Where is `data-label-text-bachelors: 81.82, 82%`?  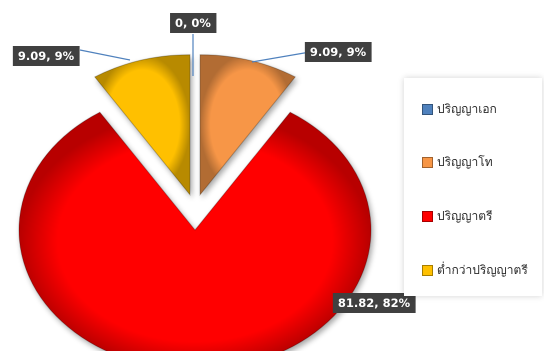 data-label-text-bachelors: 81.82, 82% is located at coordinates (374, 303).